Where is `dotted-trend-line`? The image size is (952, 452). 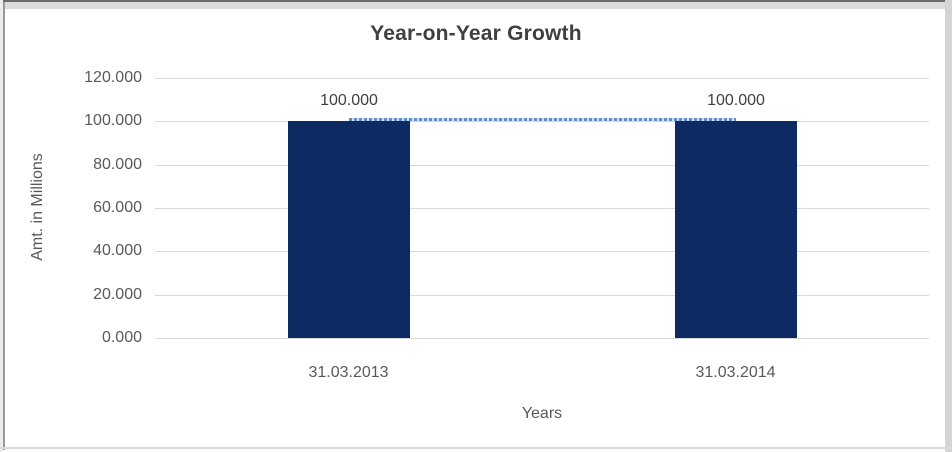 dotted-trend-line is located at coordinates (542, 119).